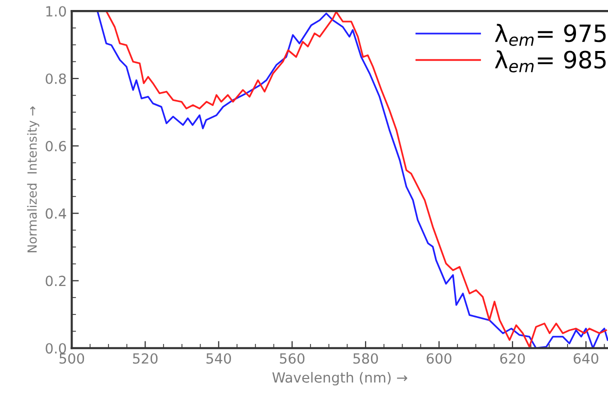  I want to click on x-tick-label: 600, so click(439, 358).